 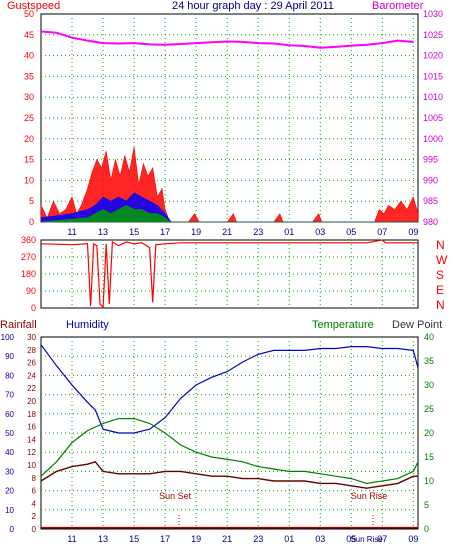 I want to click on y-tick-gust: 35, so click(x=29, y=76).